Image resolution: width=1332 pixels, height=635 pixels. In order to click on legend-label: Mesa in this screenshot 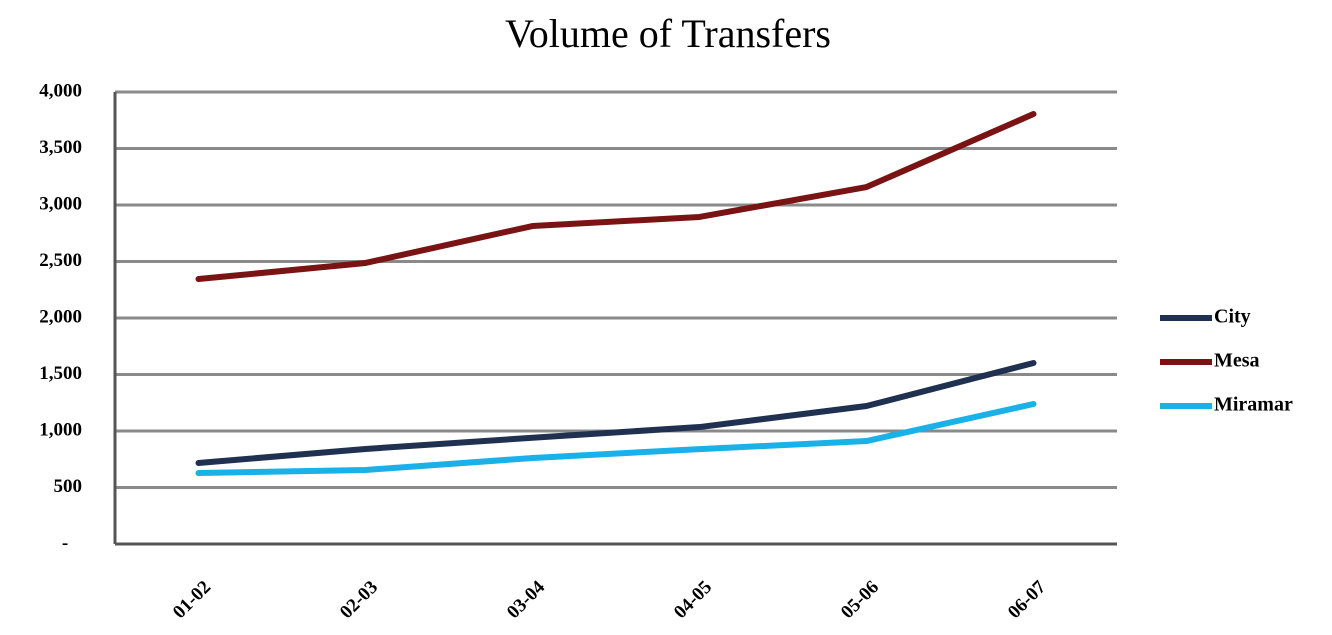, I will do `click(1237, 361)`.